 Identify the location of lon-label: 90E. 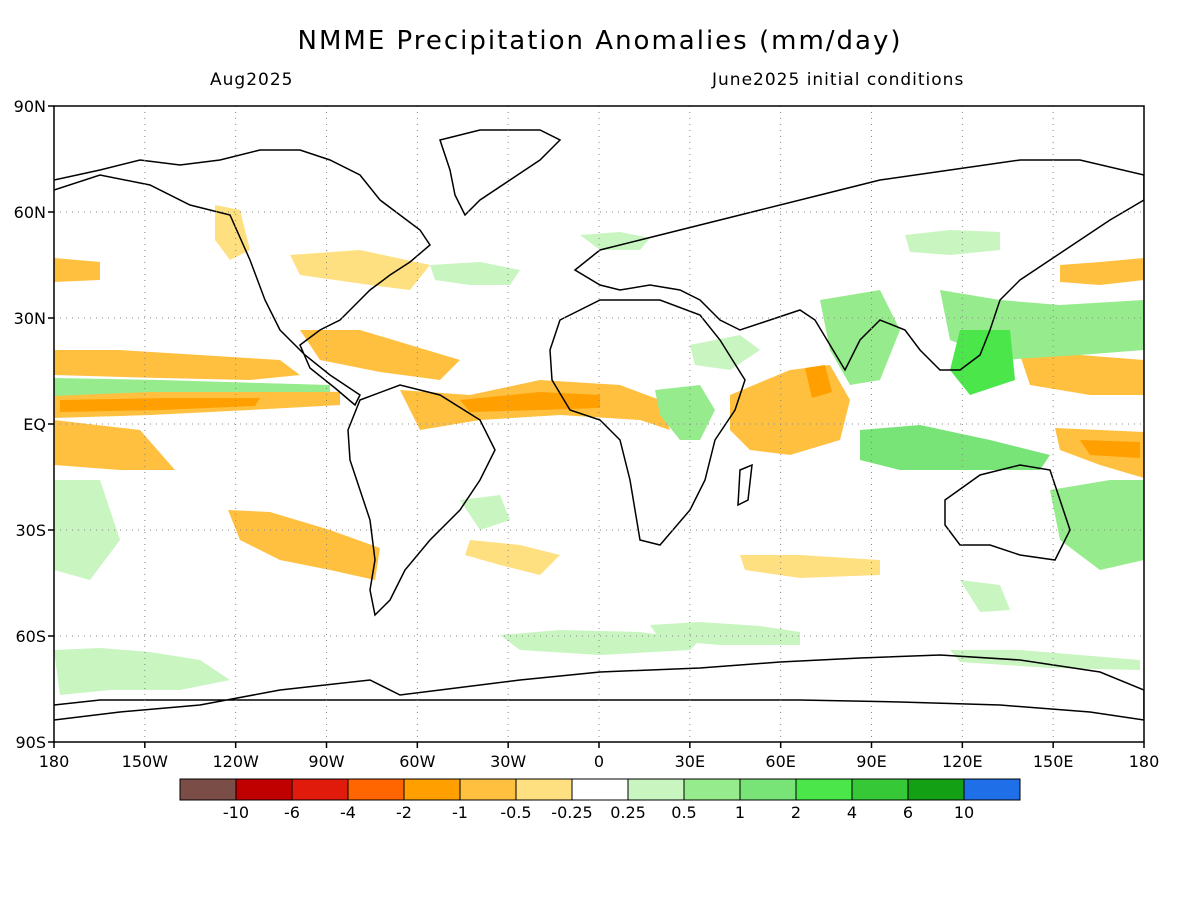
(871, 761).